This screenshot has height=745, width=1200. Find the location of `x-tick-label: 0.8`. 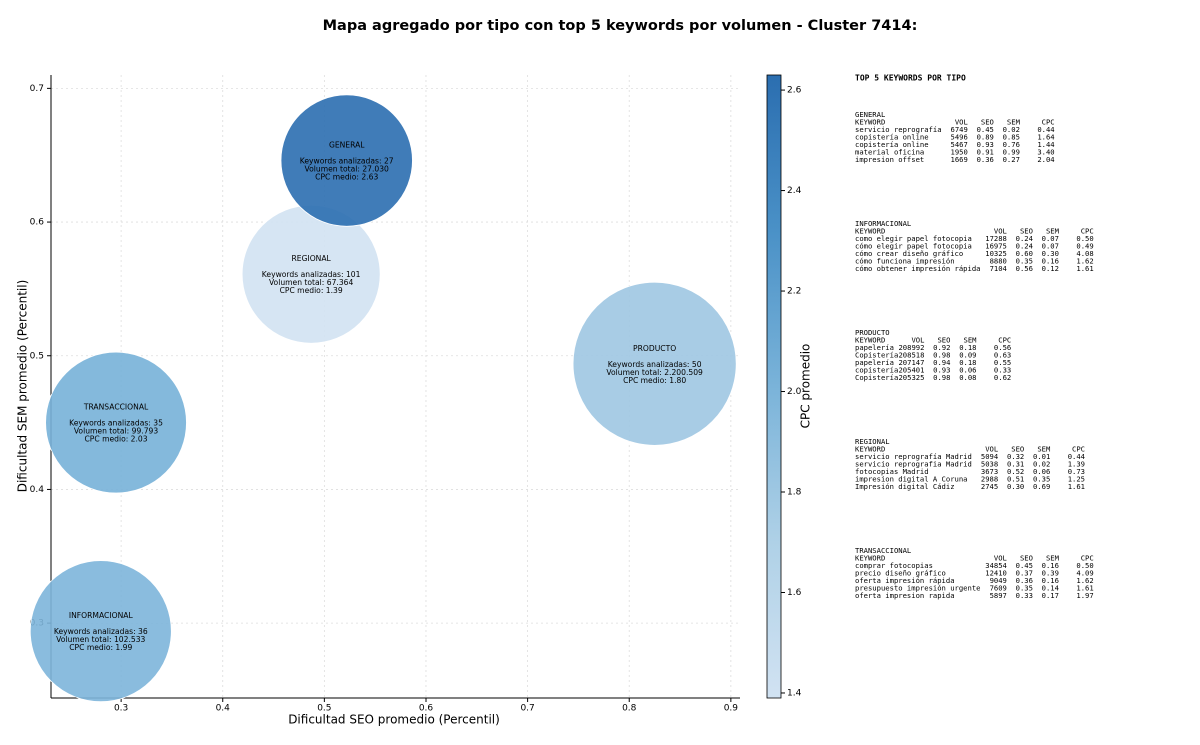

x-tick-label: 0.8 is located at coordinates (629, 709).